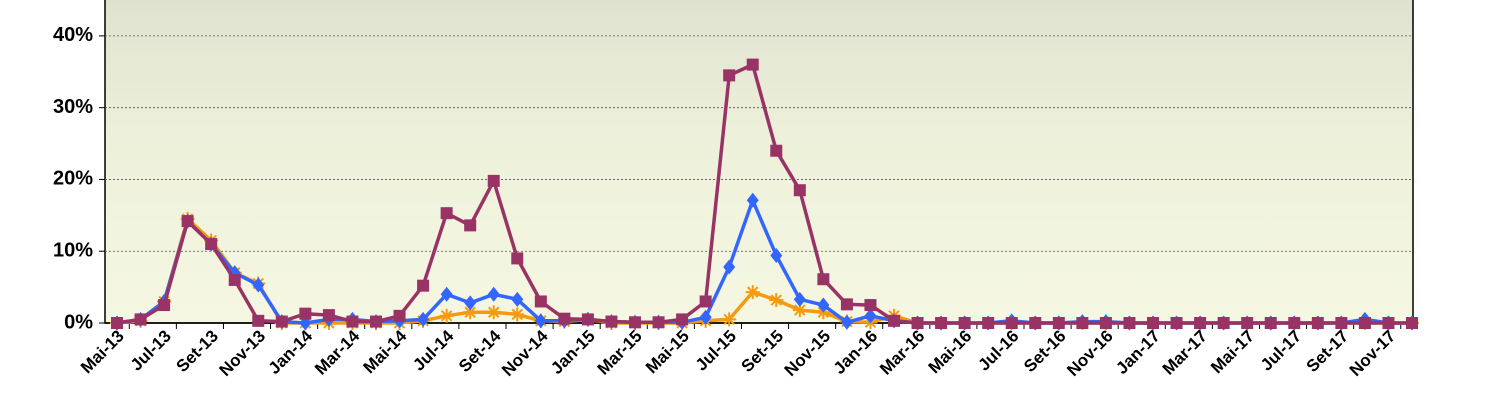 The image size is (1504, 419). Describe the element at coordinates (337, 352) in the screenshot. I see `x-tick-label: Mar-14` at that location.